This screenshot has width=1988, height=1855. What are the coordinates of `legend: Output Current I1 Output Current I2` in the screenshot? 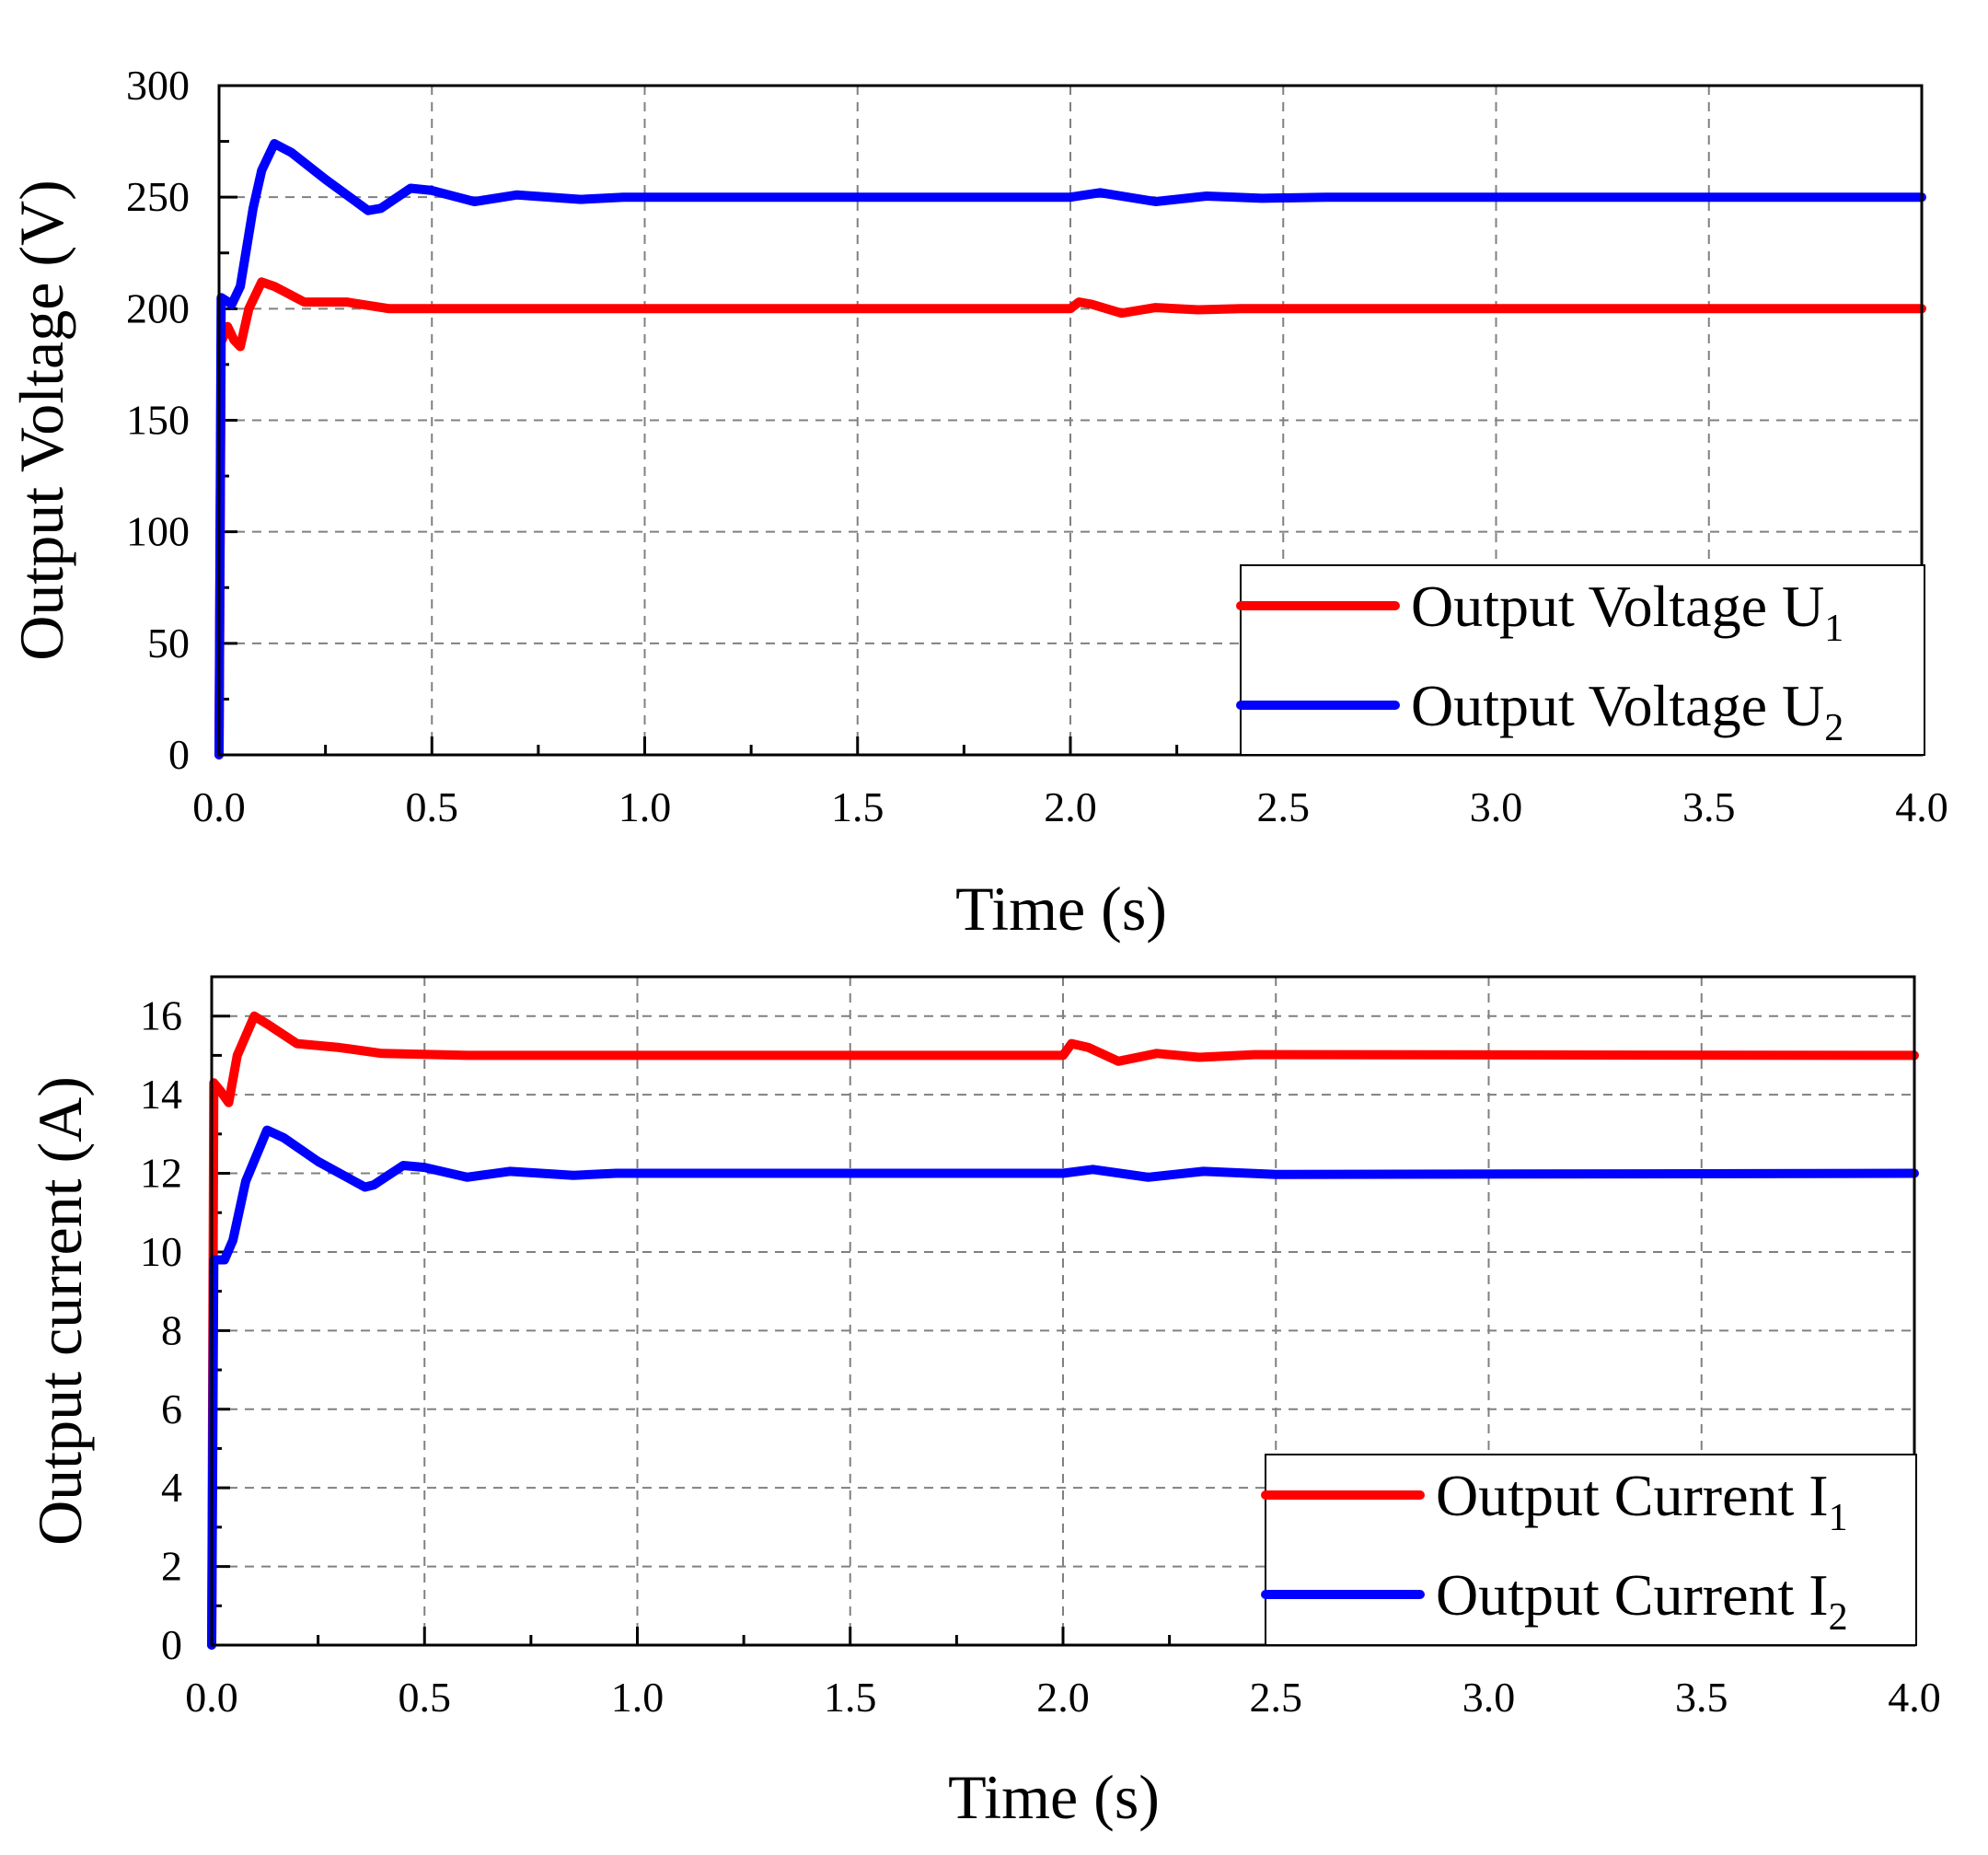 It's located at (1589, 1550).